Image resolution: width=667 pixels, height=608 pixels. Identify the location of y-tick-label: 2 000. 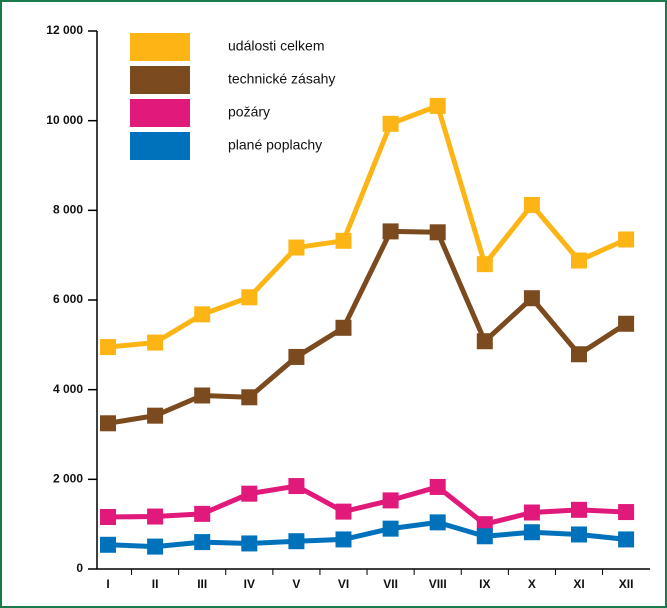
(68, 479).